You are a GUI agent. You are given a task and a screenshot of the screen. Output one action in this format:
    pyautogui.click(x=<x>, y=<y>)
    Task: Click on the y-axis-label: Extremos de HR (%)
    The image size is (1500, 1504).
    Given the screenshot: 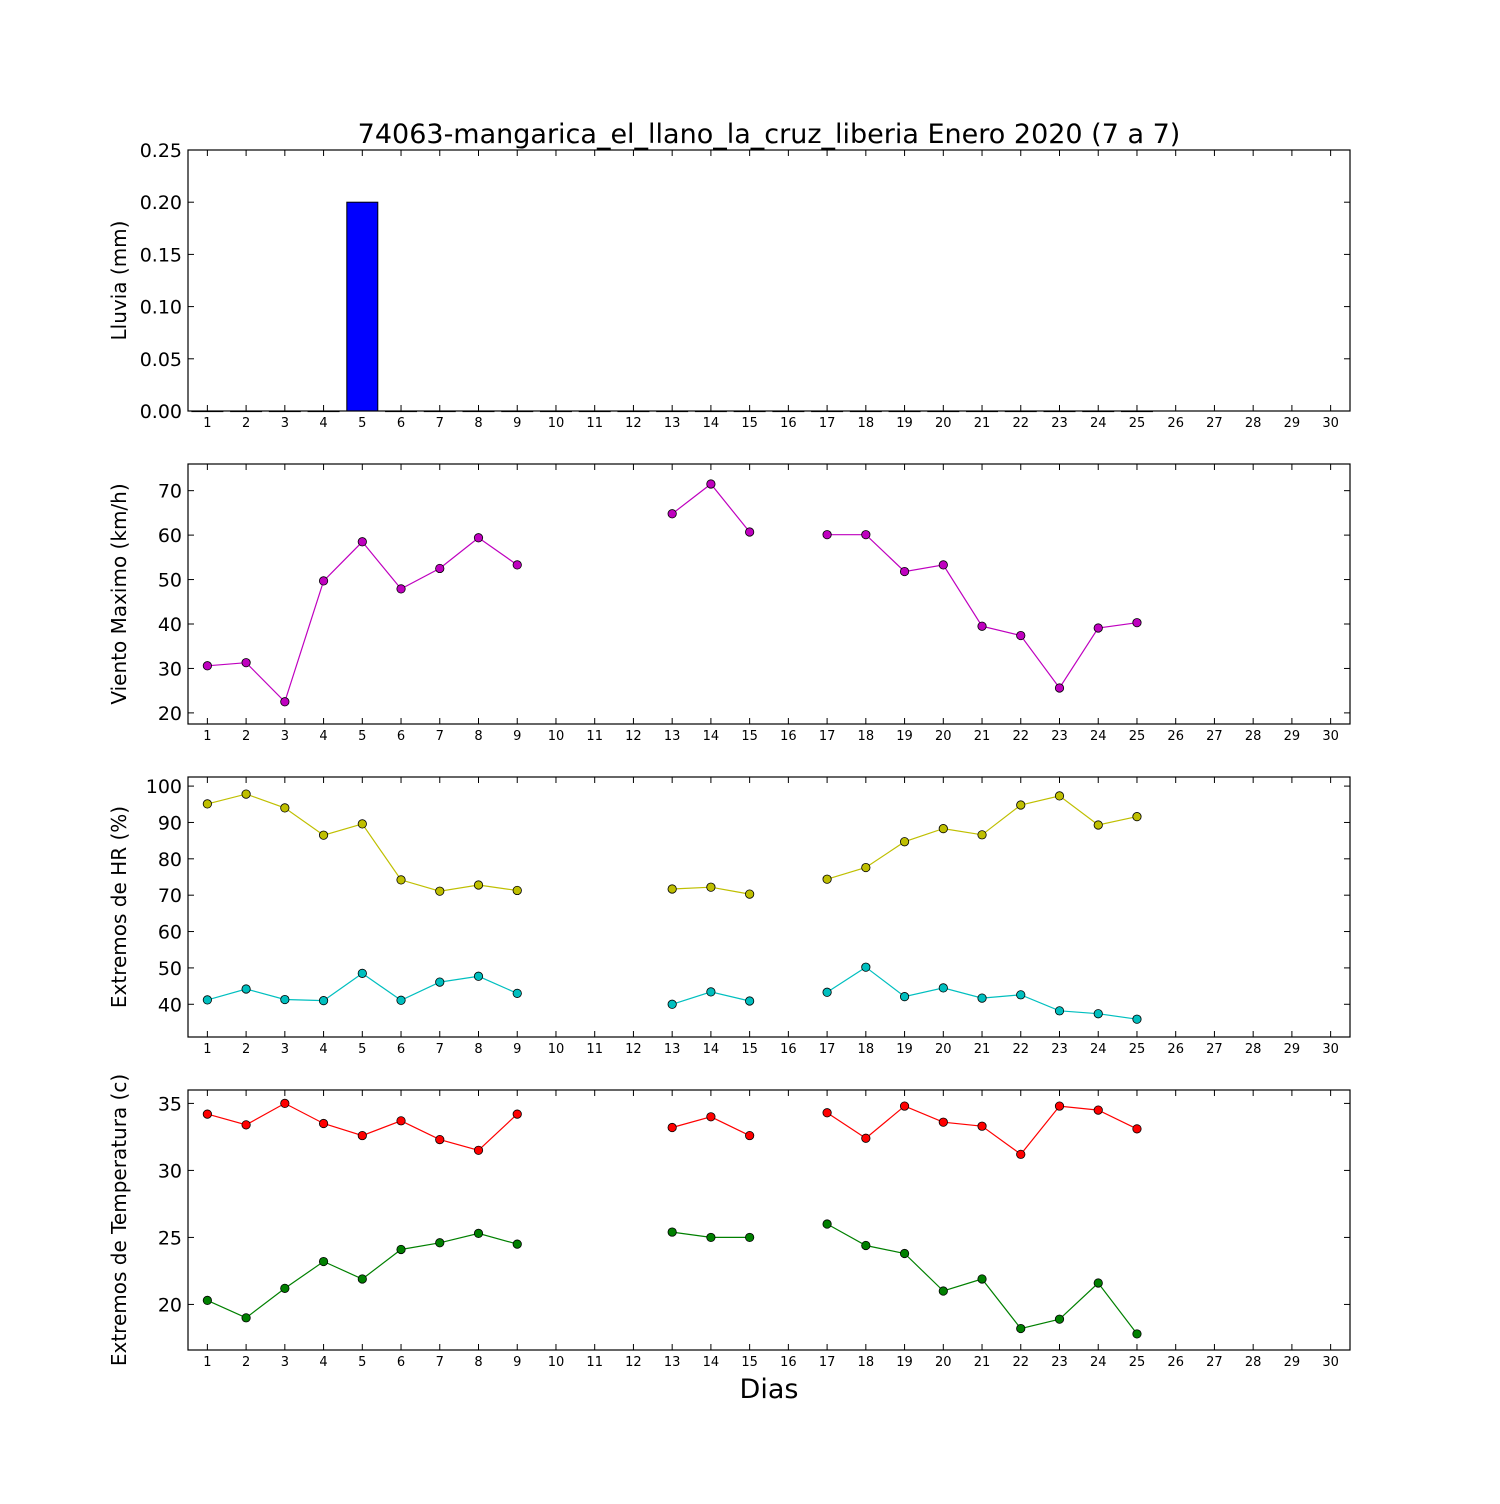 What is the action you would take?
    pyautogui.click(x=119, y=907)
    